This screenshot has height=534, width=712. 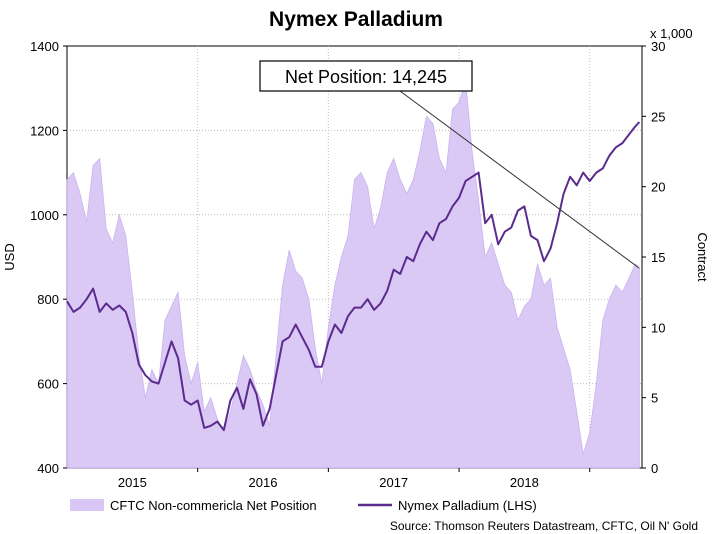 I want to click on annotation-text: Net Position: 14,245, so click(x=366, y=77).